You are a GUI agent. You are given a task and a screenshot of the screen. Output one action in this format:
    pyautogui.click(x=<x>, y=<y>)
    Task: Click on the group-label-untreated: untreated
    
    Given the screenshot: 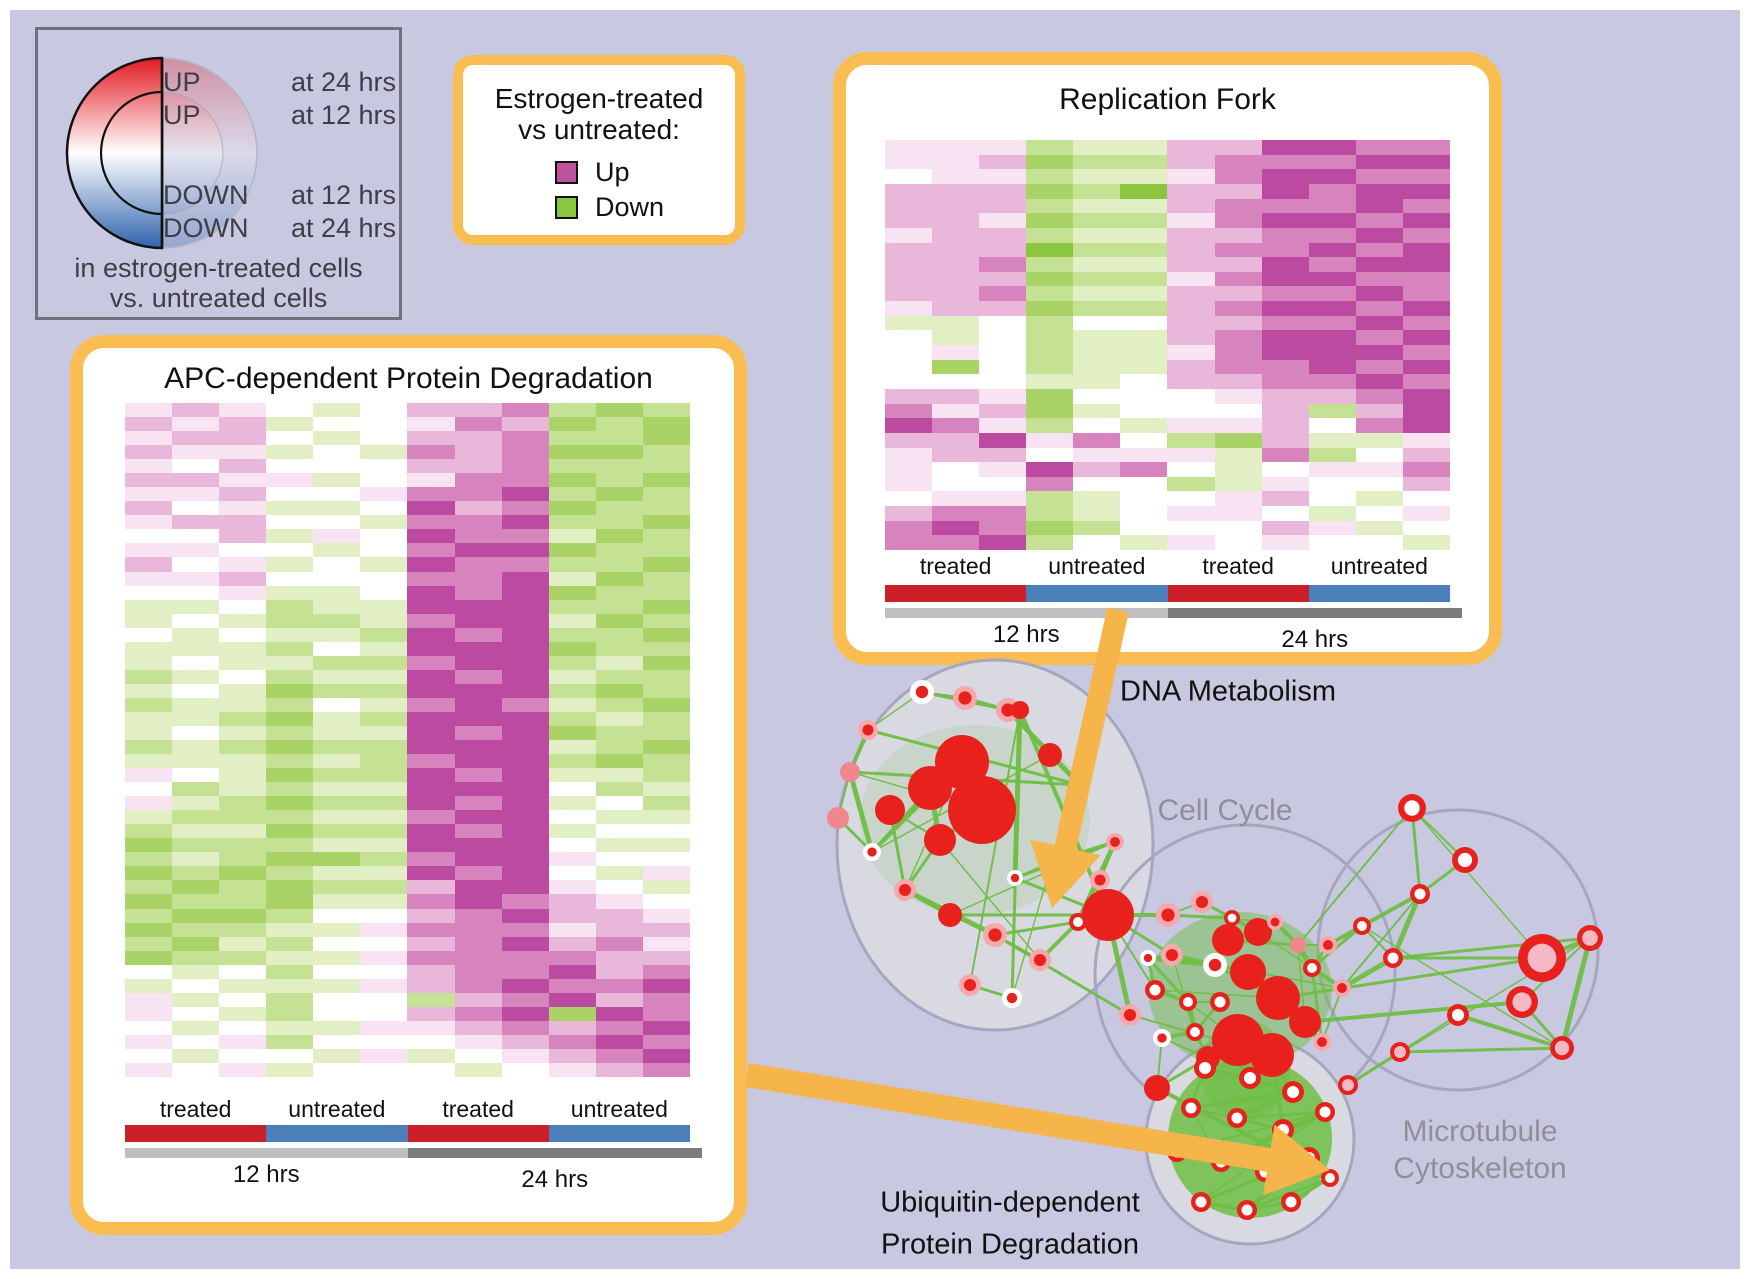 What is the action you would take?
    pyautogui.click(x=1379, y=566)
    